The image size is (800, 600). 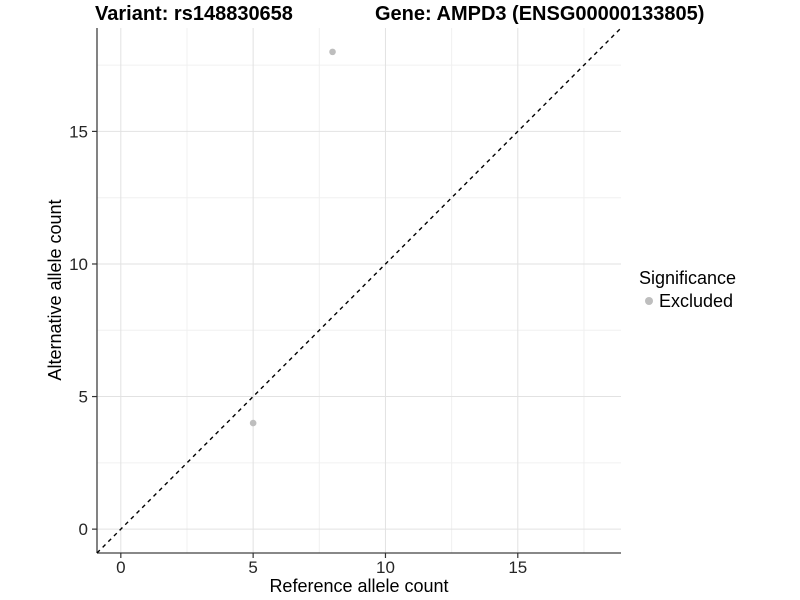 What do you see at coordinates (687, 289) in the screenshot?
I see `legend: Significance Excluded` at bounding box center [687, 289].